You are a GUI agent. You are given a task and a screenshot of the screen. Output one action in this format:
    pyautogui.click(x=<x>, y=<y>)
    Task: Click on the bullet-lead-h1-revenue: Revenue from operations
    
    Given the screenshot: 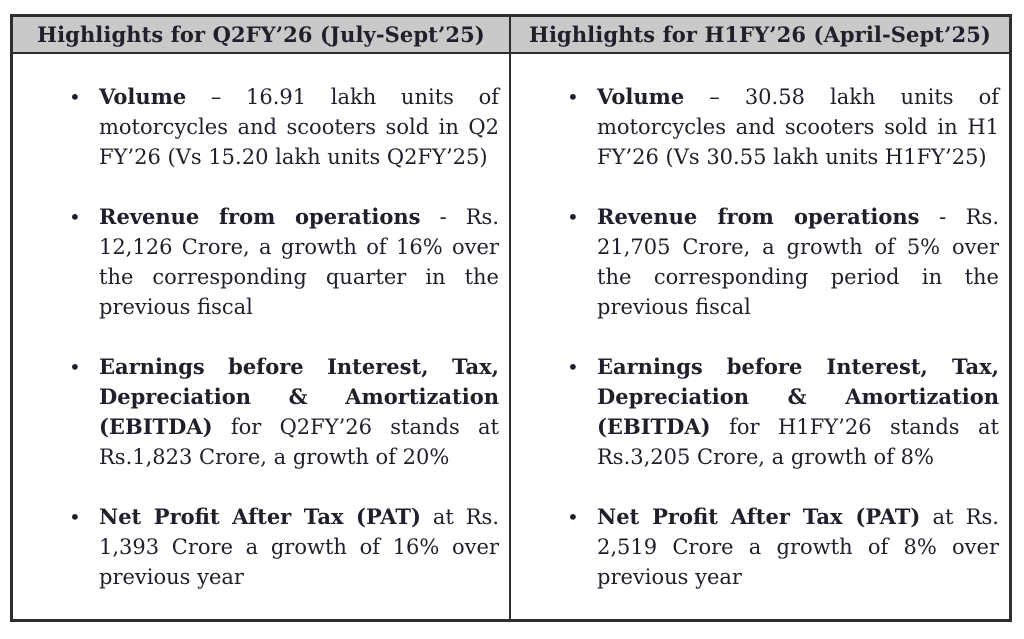 What is the action you would take?
    pyautogui.click(x=758, y=216)
    